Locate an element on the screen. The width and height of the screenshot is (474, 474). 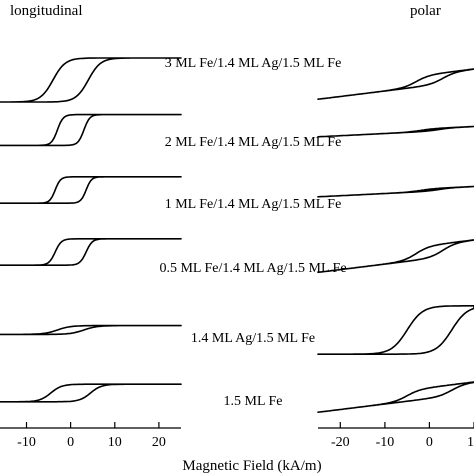
sample-label-1: 2 ML Fe/1.4 ML Ag/1.5 ML Fe is located at coordinates (253, 142).